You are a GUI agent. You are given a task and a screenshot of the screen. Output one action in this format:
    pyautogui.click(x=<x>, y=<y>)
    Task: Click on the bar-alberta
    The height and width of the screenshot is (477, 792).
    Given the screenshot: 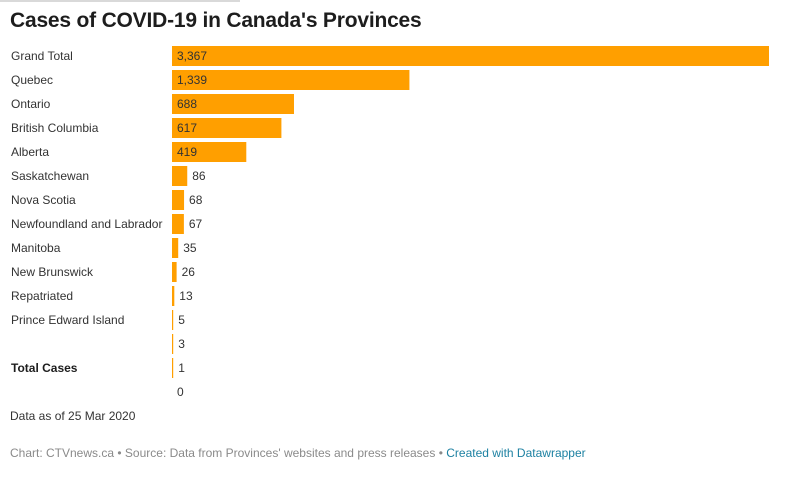 What is the action you would take?
    pyautogui.click(x=209, y=152)
    